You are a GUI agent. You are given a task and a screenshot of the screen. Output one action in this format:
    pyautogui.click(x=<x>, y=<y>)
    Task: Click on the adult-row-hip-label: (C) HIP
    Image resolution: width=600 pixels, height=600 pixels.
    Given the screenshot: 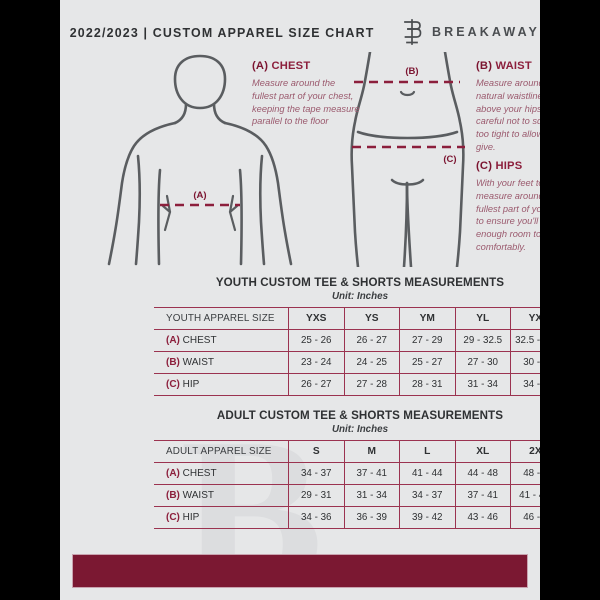 What is the action you would take?
    pyautogui.click(x=221, y=517)
    